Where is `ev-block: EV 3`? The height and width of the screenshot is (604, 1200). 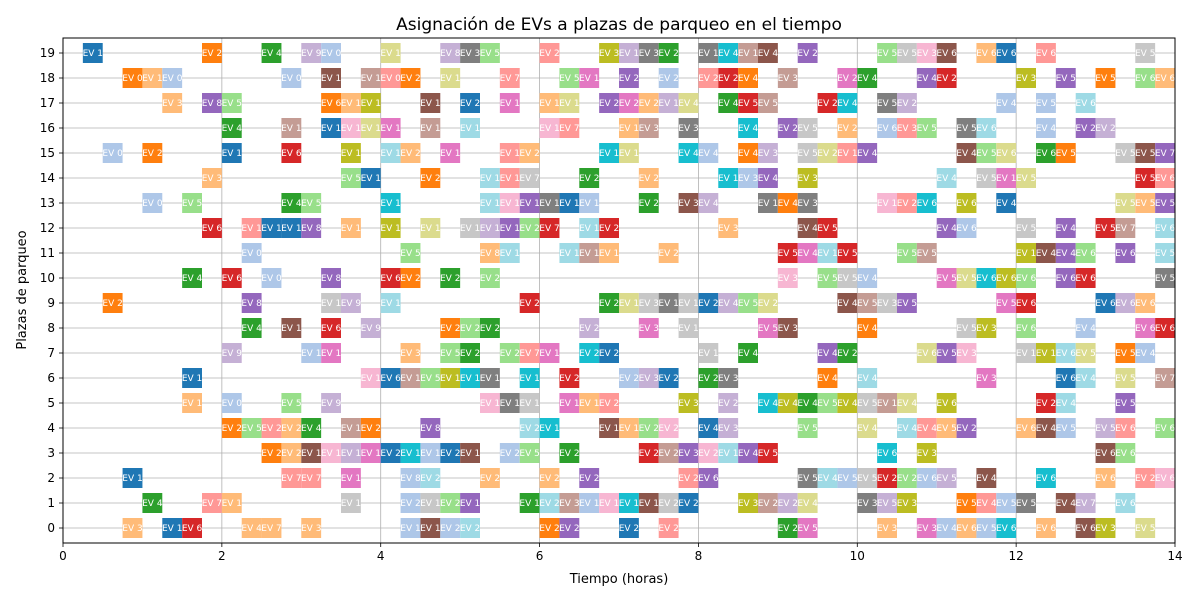
ev-block: EV 3 is located at coordinates (788, 278).